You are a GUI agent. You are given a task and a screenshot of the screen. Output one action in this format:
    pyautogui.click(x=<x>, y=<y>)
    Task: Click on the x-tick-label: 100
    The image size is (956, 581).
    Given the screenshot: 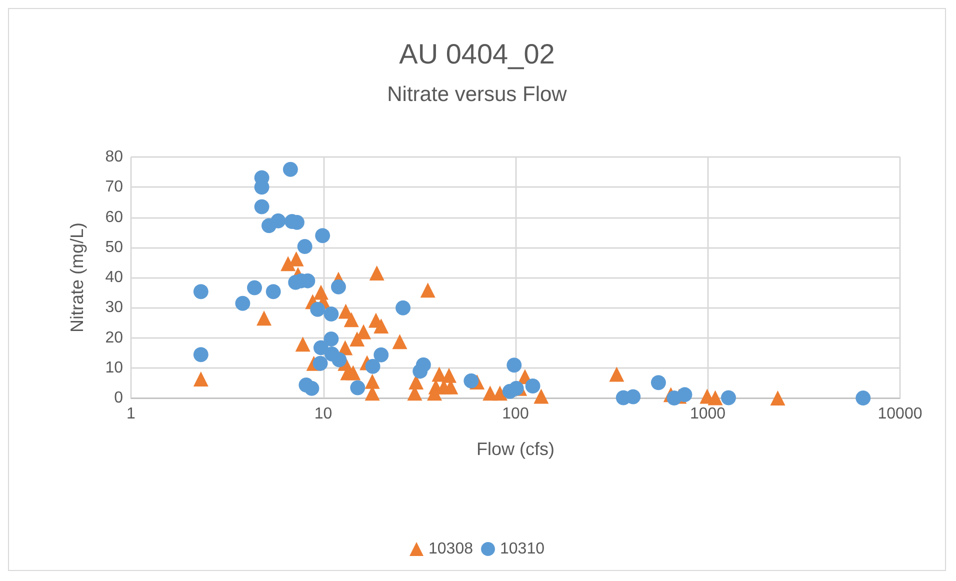 What is the action you would take?
    pyautogui.click(x=515, y=414)
    